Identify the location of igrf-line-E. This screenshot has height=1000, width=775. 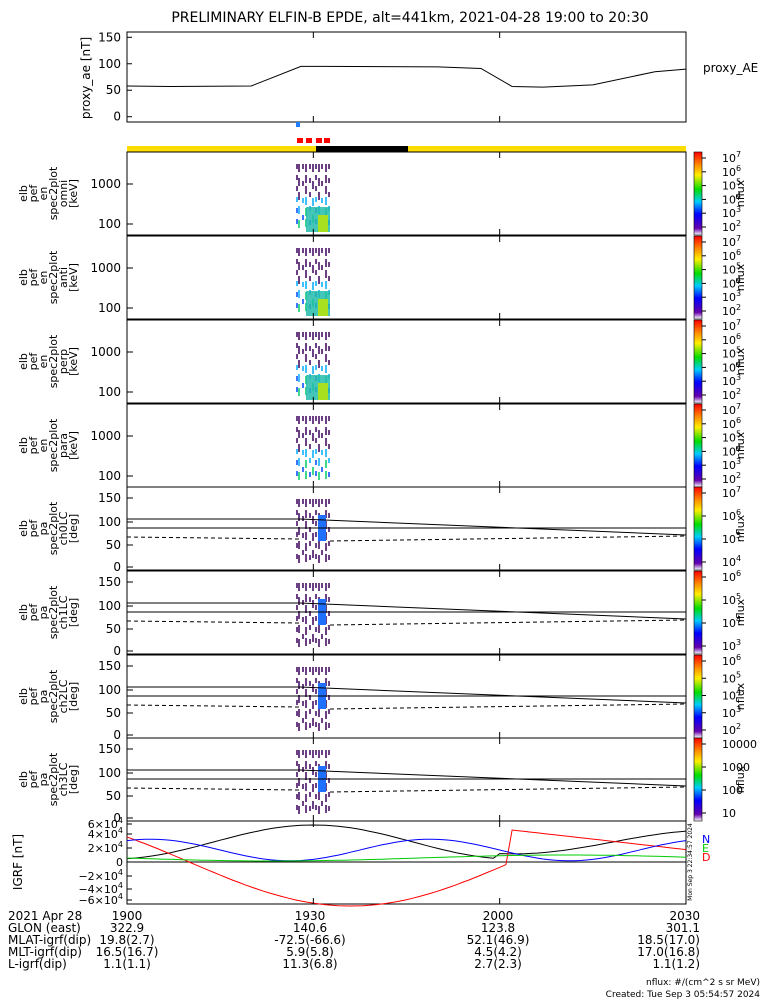
(406, 858).